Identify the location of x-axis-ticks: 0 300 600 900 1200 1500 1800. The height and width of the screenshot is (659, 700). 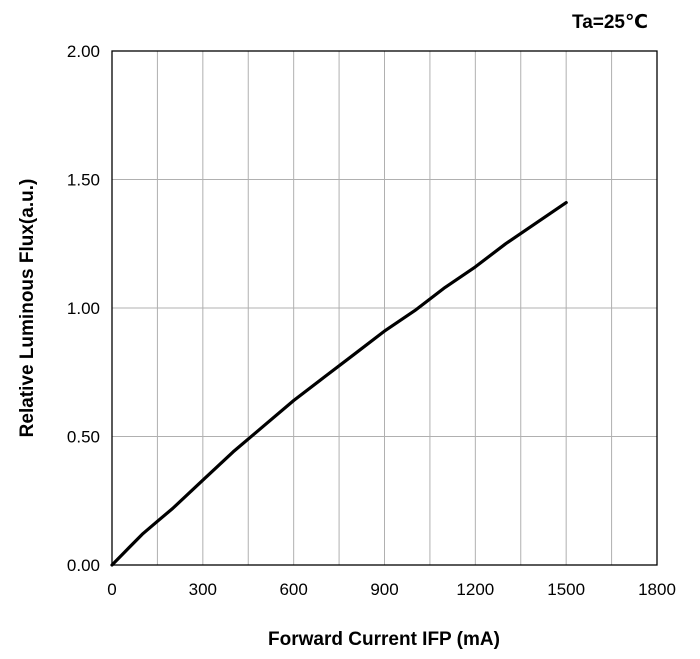
(391, 589).